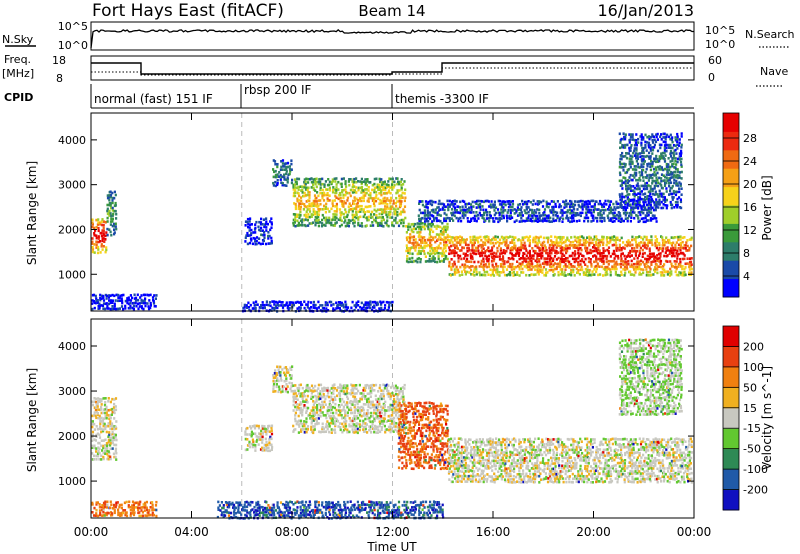 The image size is (800, 554). Describe the element at coordinates (774, 71) in the screenshot. I see `nave-label: Nave` at that location.